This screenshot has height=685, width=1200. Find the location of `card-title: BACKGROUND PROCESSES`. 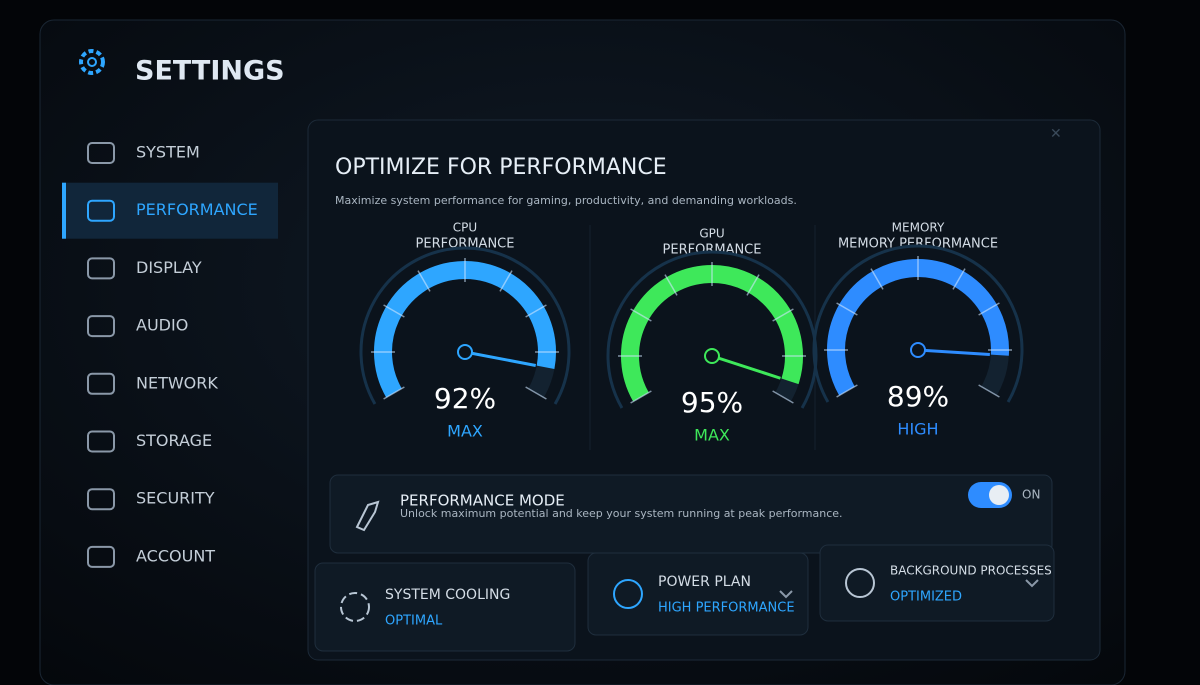

card-title: BACKGROUND PROCESSES is located at coordinates (971, 571).